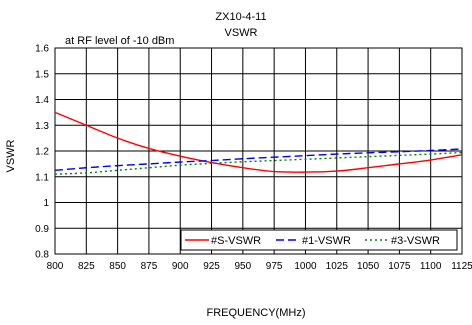 The image size is (472, 325). Describe the element at coordinates (236, 241) in the screenshot. I see `legend-label: #S-VSWR` at that location.